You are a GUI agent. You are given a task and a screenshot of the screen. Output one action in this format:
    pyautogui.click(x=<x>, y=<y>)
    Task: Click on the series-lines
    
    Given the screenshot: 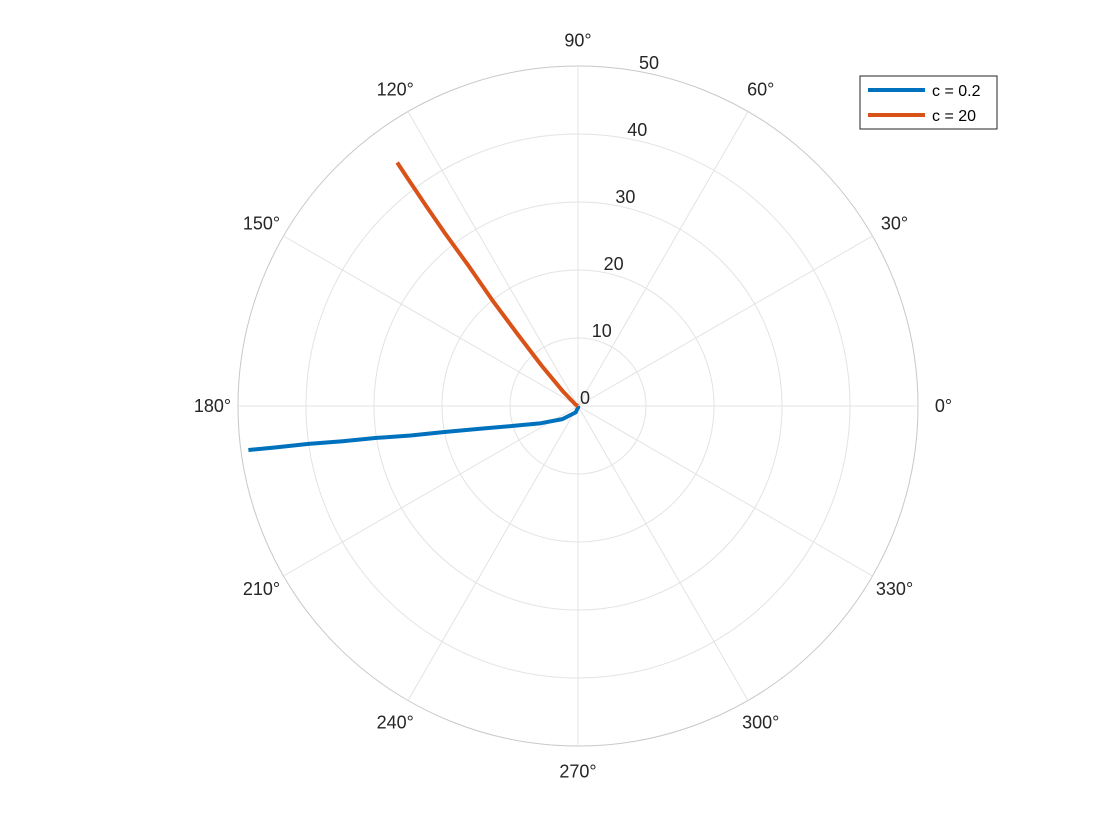 What is the action you would take?
    pyautogui.click(x=414, y=306)
    